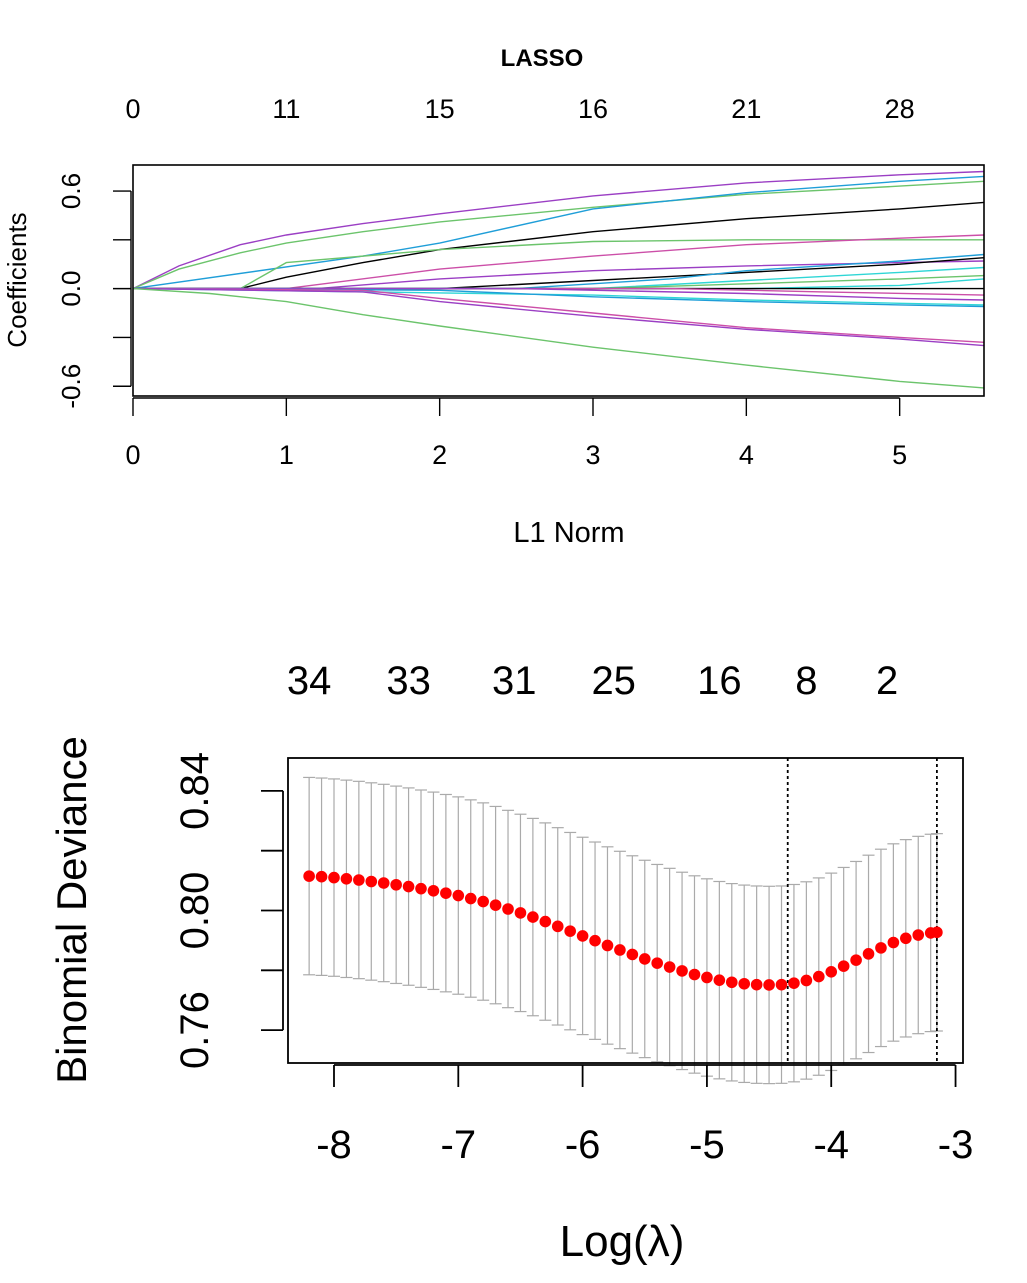  I want to click on y-tick-label: 0.6, so click(71, 191).